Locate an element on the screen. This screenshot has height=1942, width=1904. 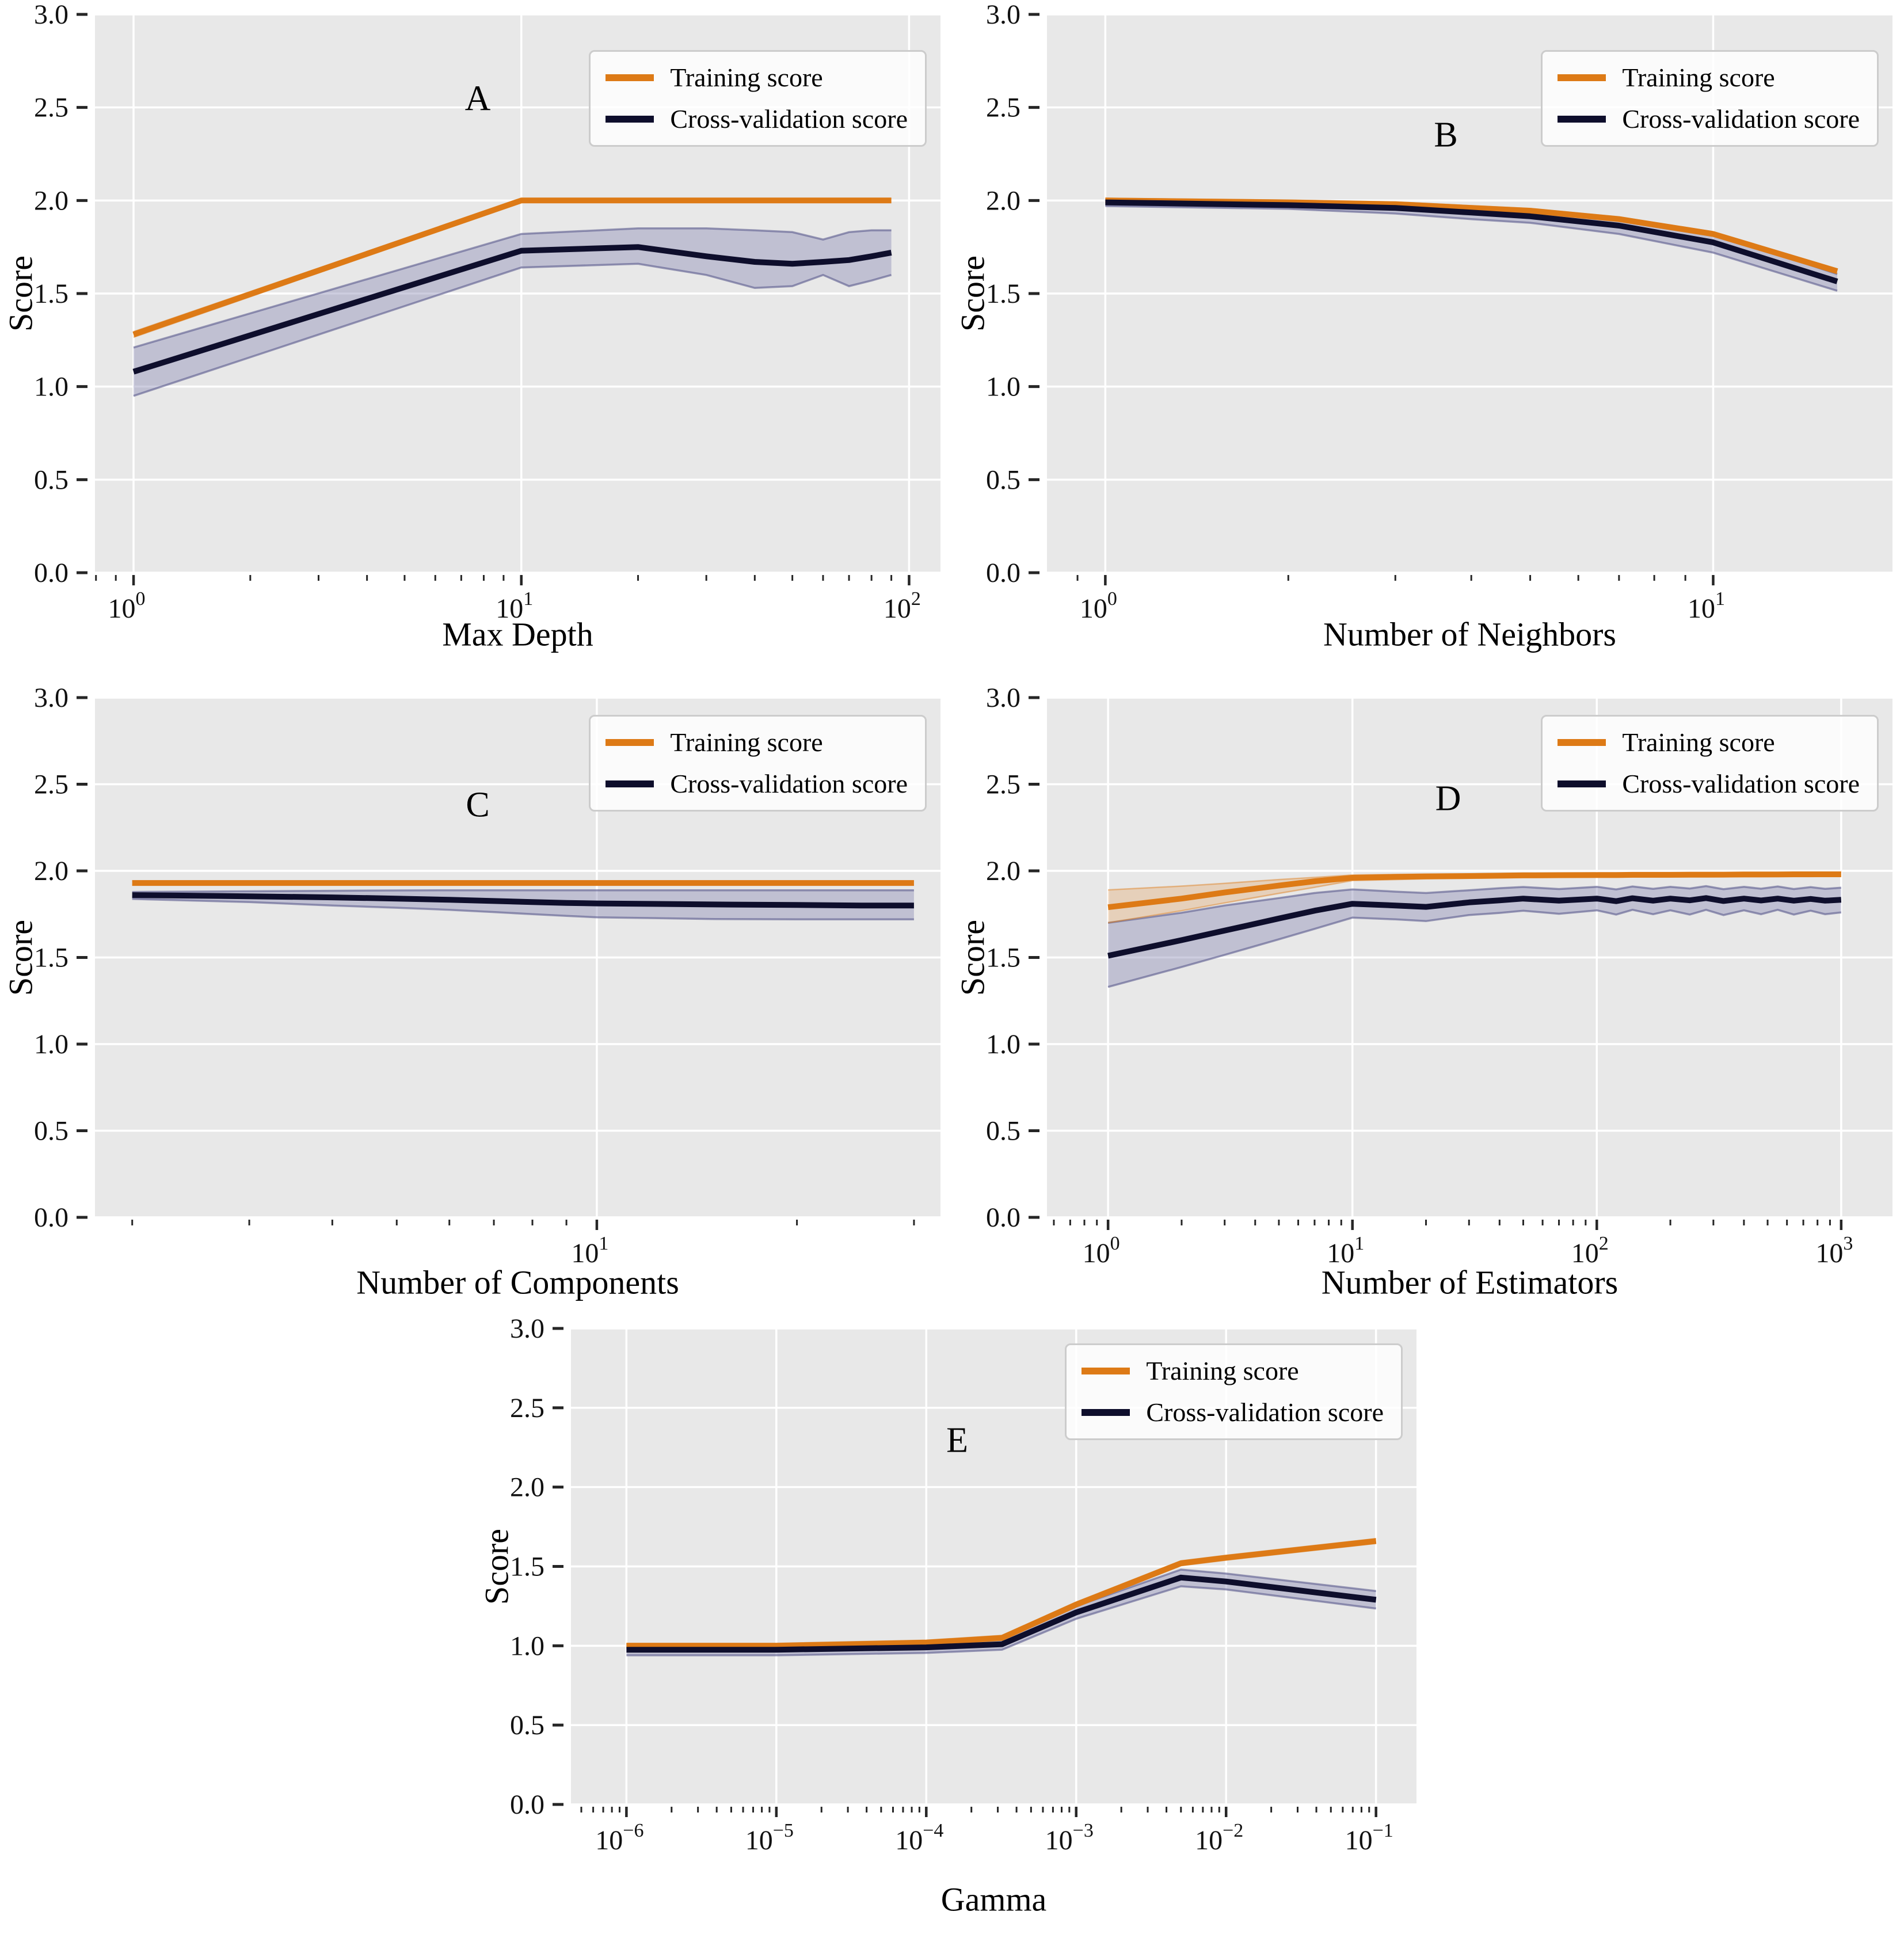
svg-text: 10⁻⁶ is located at coordinates (619, 1838).